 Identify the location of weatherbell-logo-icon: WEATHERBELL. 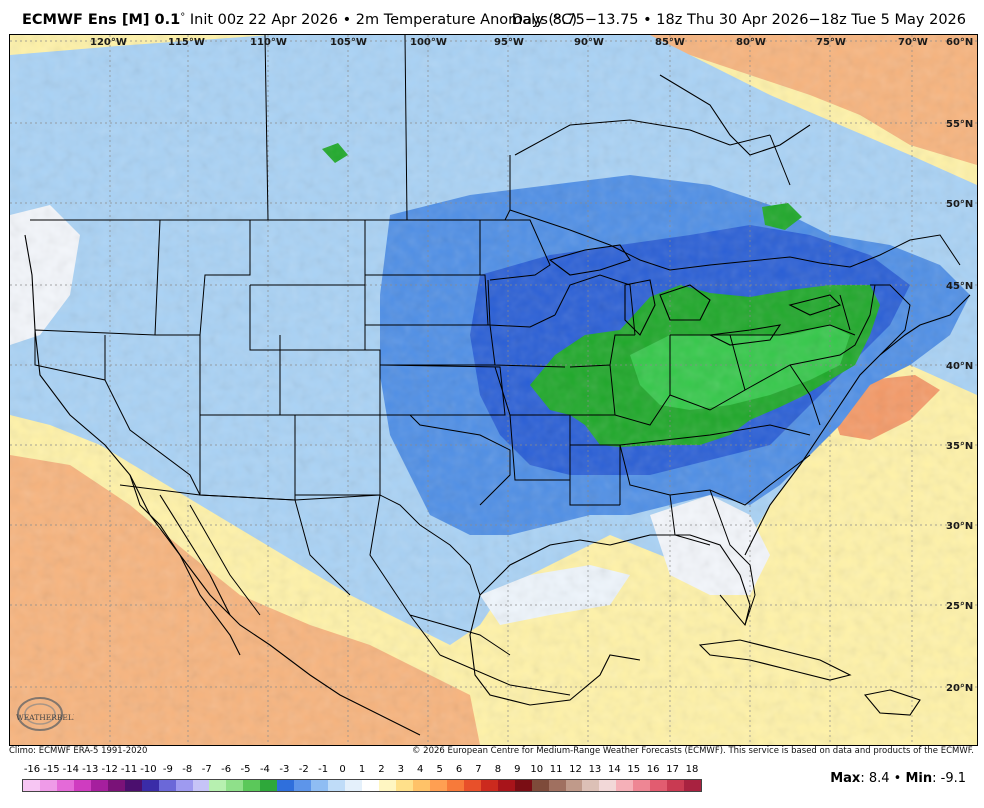
(47, 714).